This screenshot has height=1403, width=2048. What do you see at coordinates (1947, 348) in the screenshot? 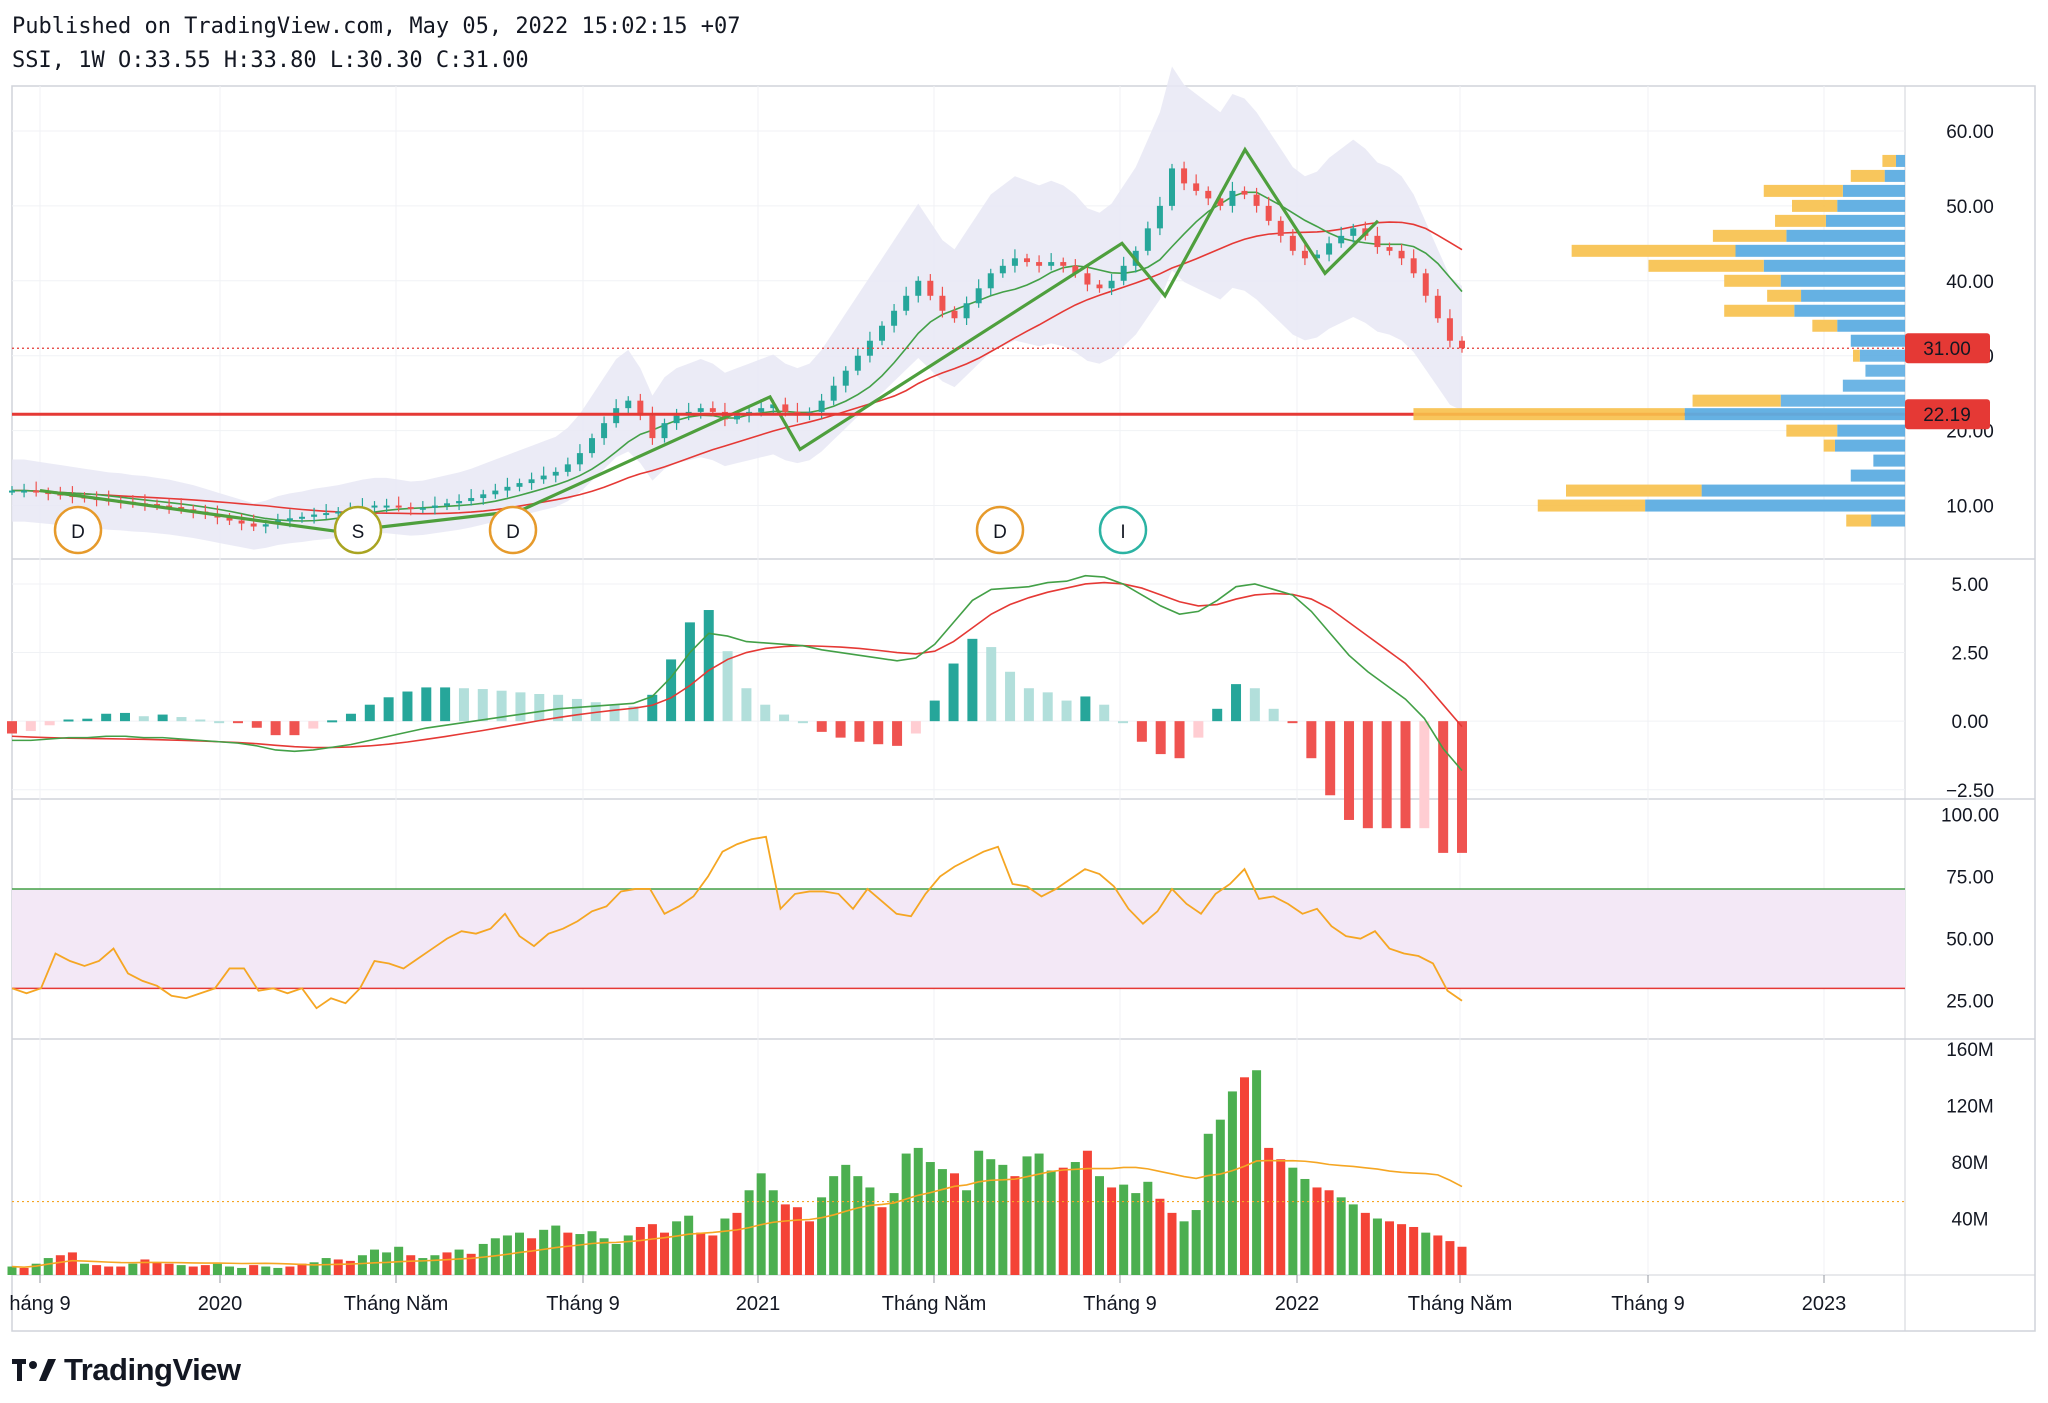
I see `close-price-label-bg` at bounding box center [1947, 348].